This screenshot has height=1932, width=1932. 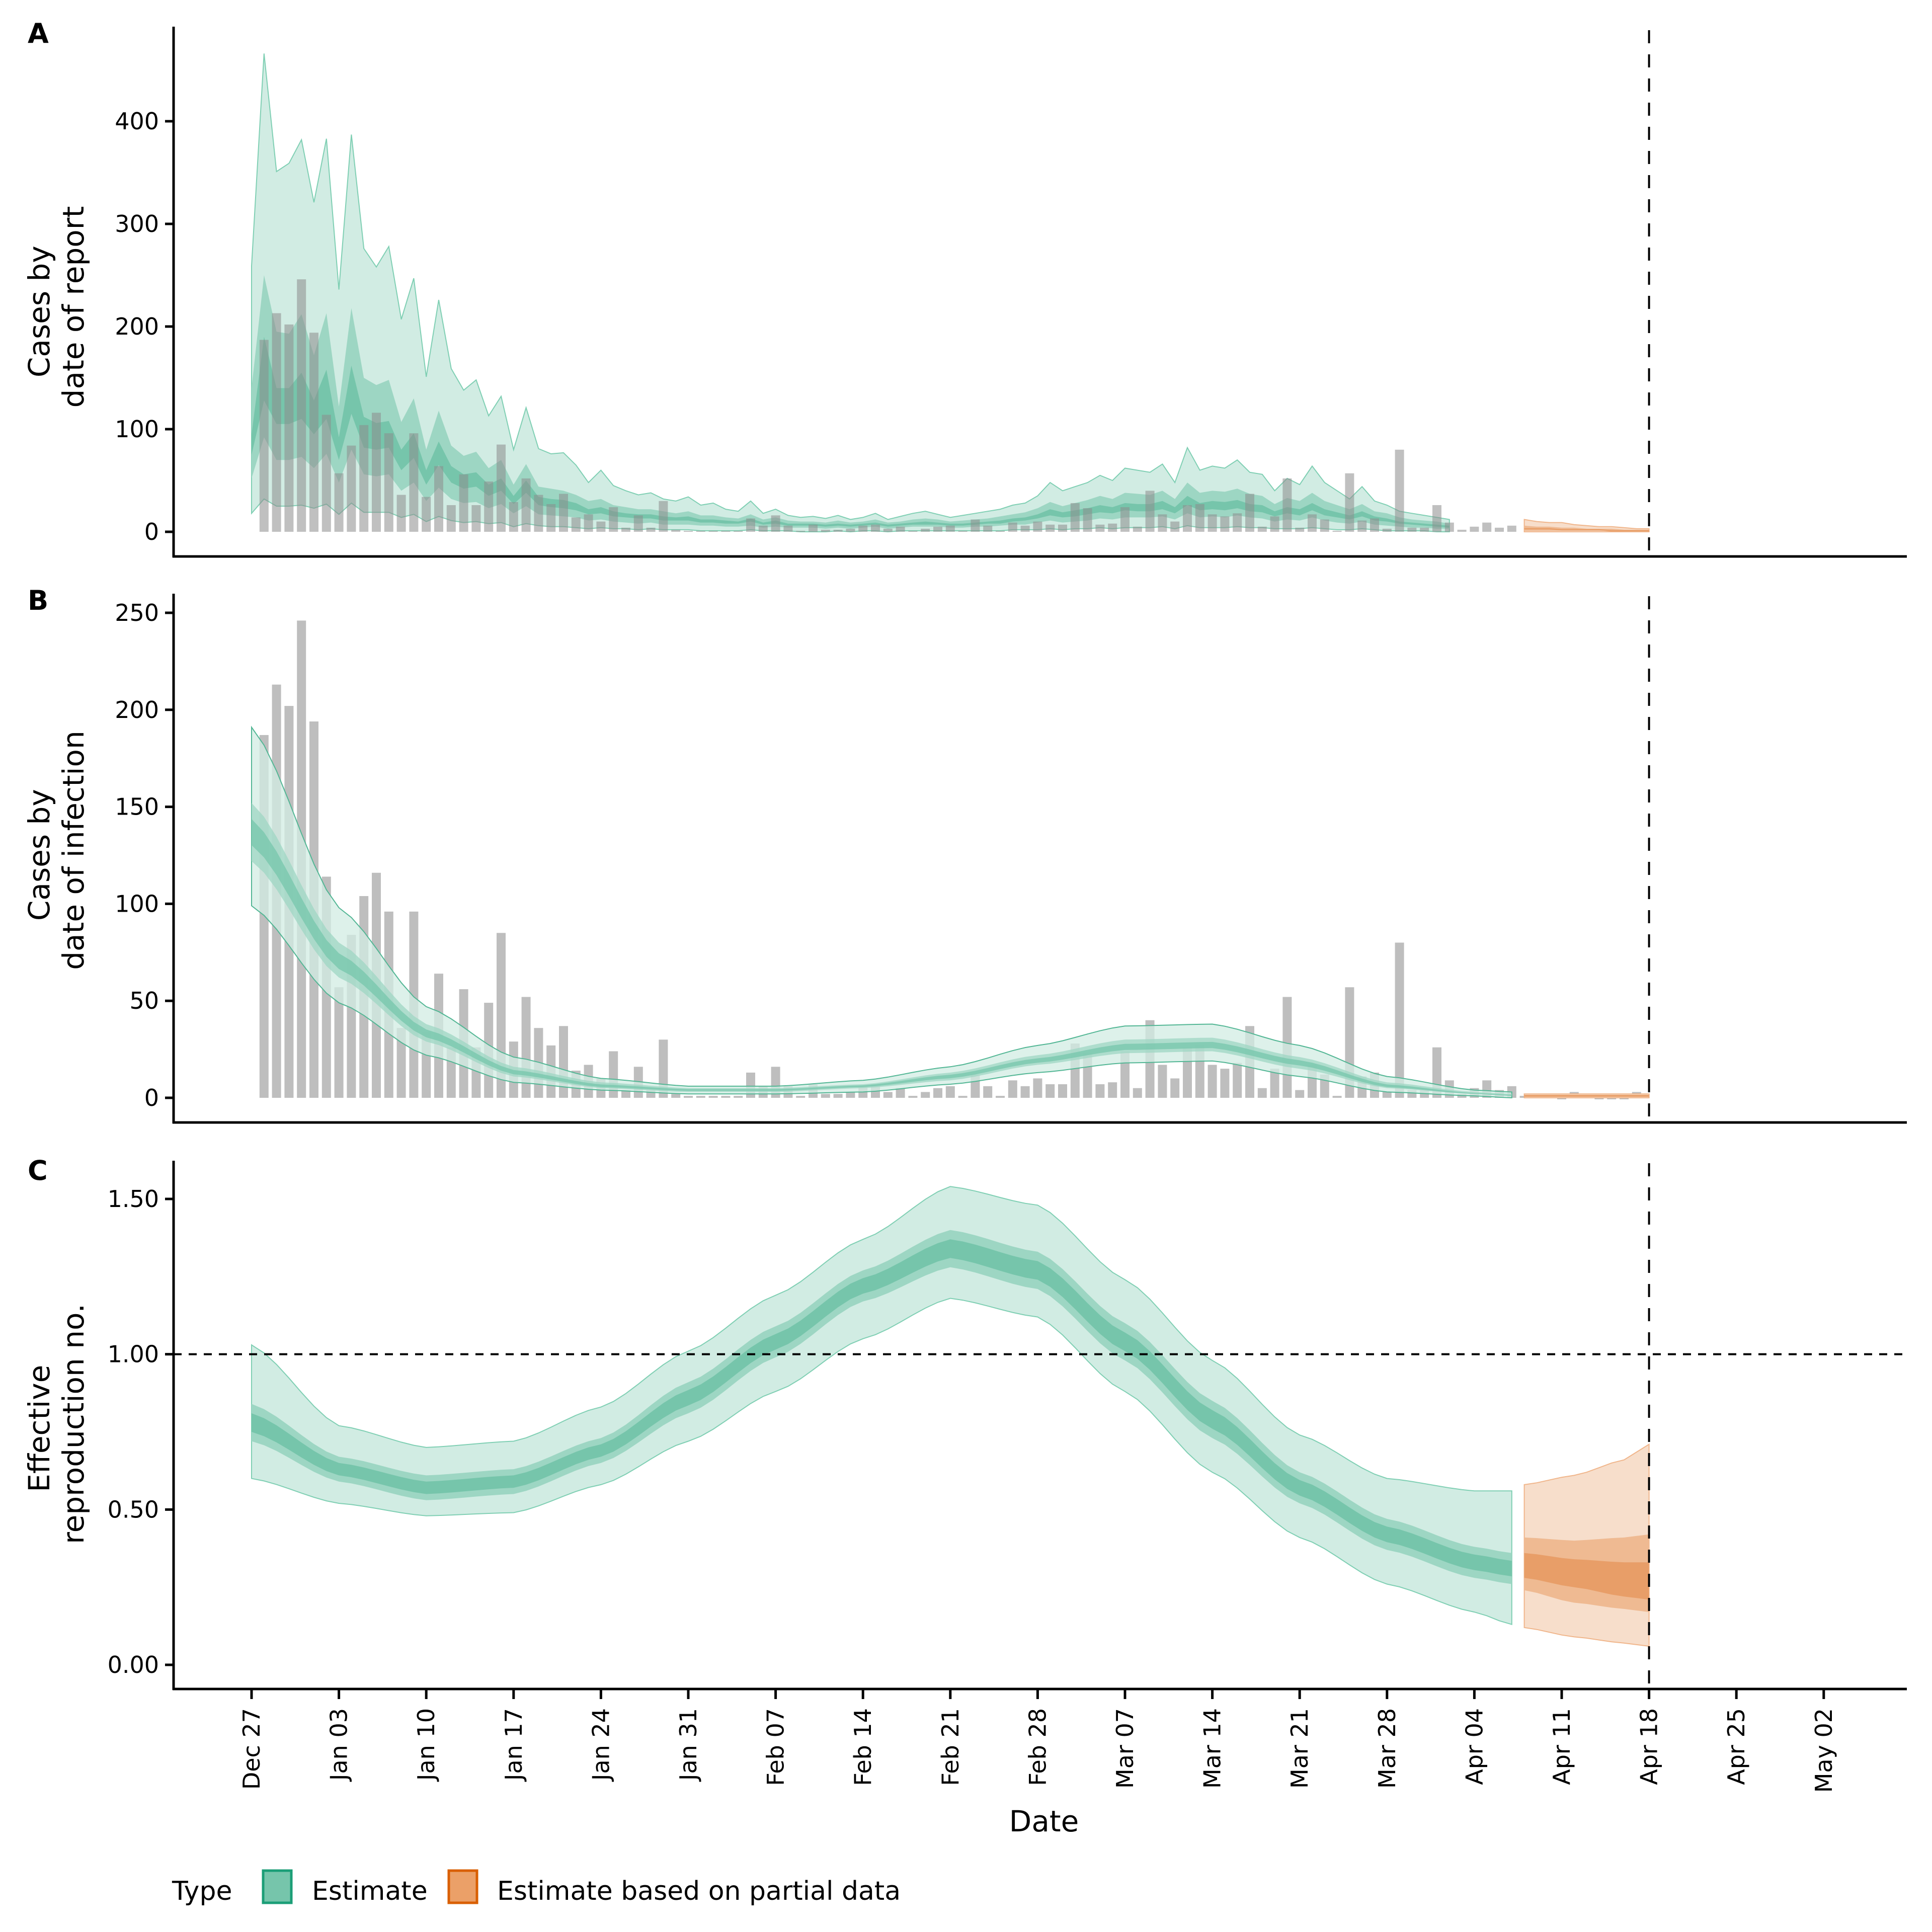 I want to click on panel-c-y-ticks: 0.00 0.50 1.00 1.50, so click(x=141, y=1432).